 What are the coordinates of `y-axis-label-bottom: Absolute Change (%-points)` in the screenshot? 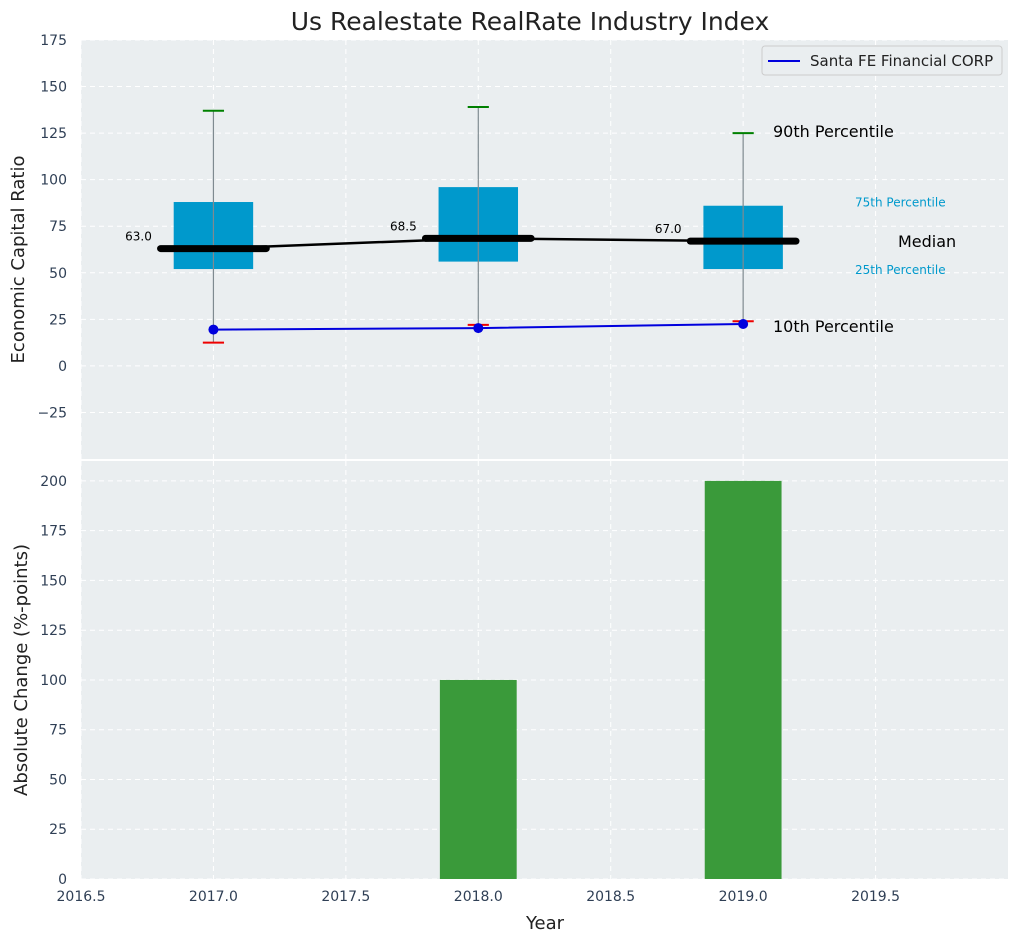 It's located at (21, 670).